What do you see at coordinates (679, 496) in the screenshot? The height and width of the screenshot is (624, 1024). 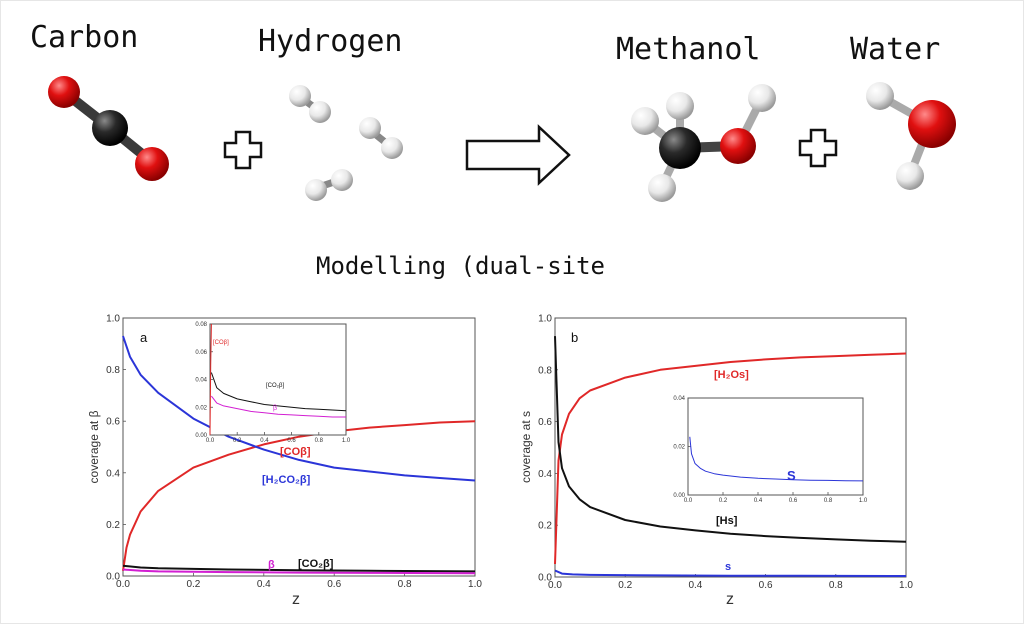 I see `b-inset-y-tick-label: 0.00` at bounding box center [679, 496].